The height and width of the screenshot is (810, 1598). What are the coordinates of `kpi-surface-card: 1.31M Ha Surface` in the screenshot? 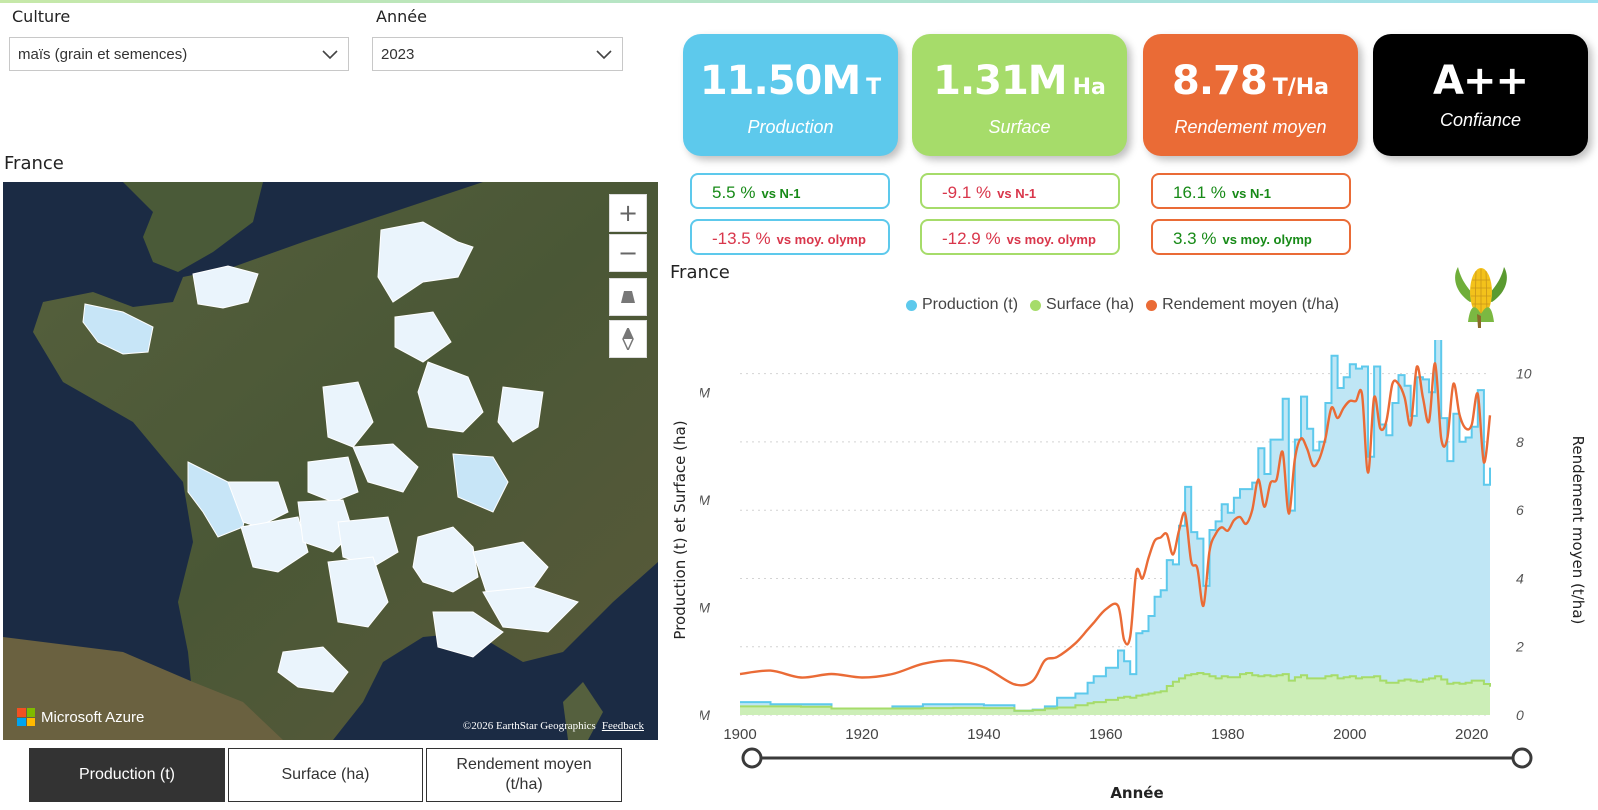 It's located at (1019, 95).